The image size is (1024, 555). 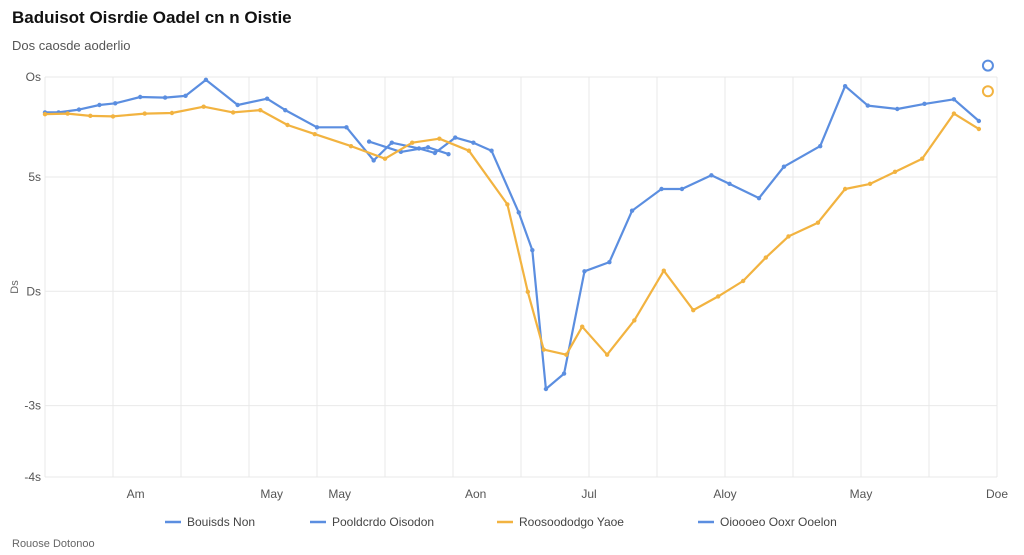 I want to click on legend-label: Bouisds Non, so click(x=221, y=522).